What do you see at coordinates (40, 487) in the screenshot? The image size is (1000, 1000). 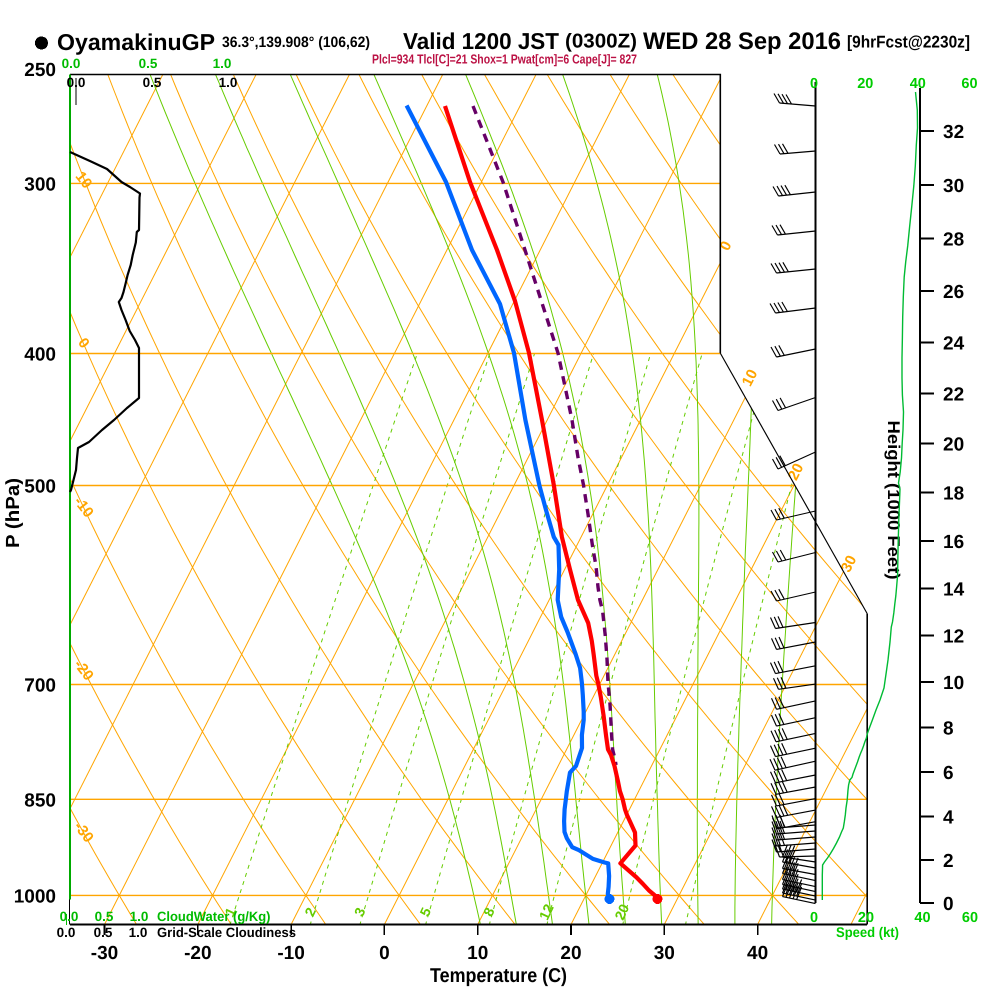 I see `svg-text: 500` at bounding box center [40, 487].